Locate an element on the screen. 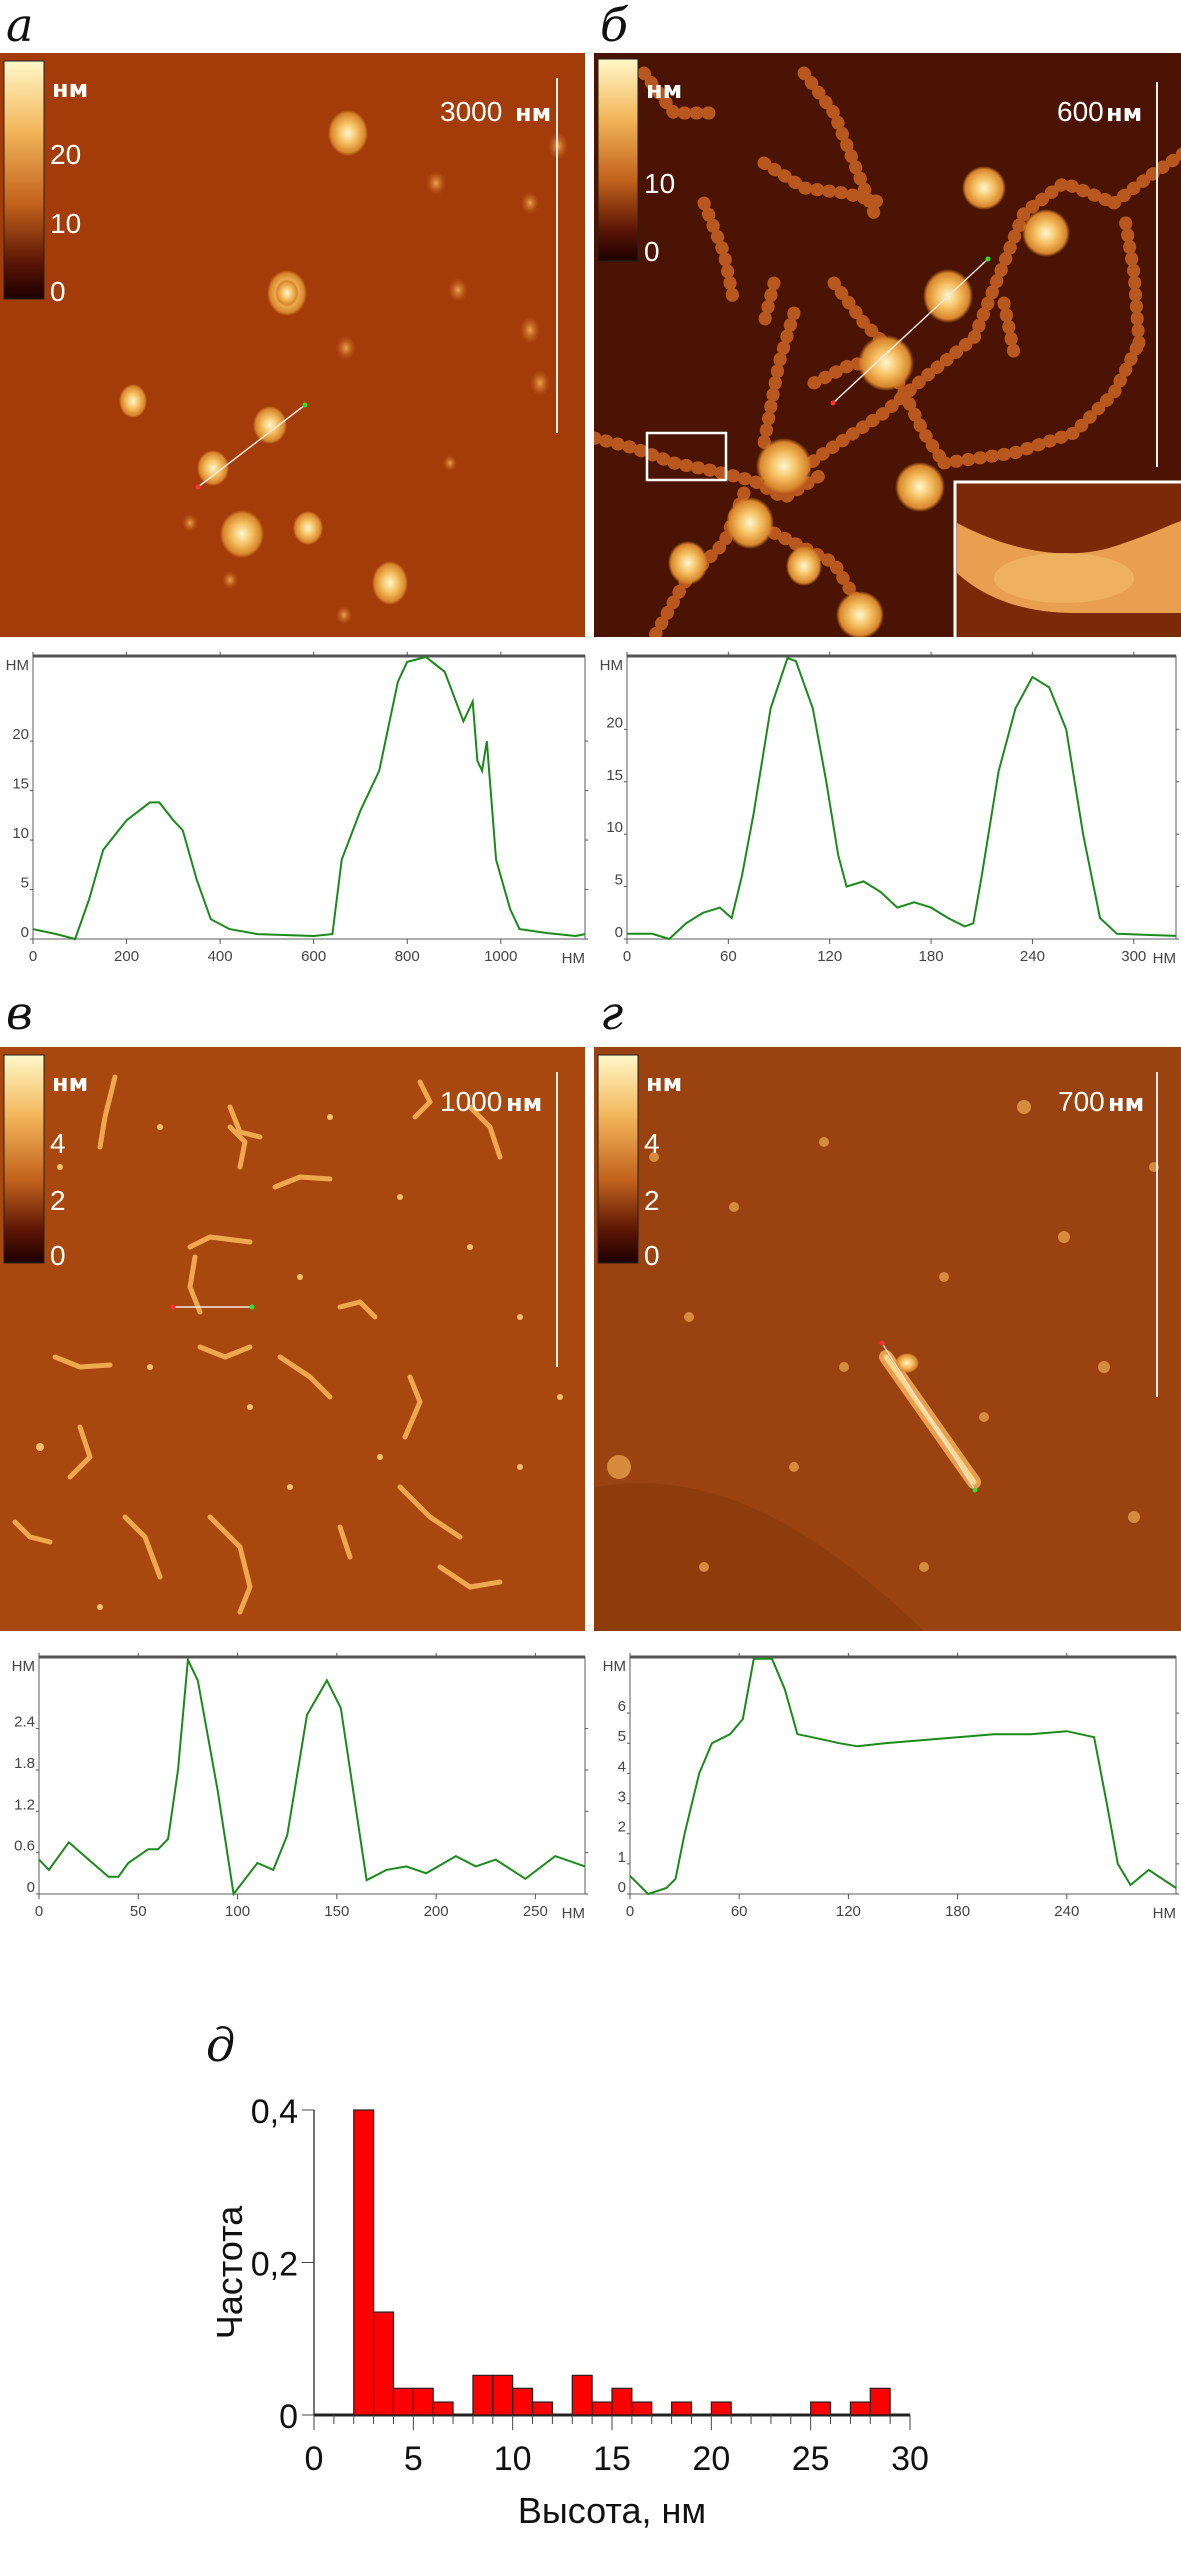 The width and height of the screenshot is (1181, 2563). y-tick-label: 4 is located at coordinates (622, 1766).